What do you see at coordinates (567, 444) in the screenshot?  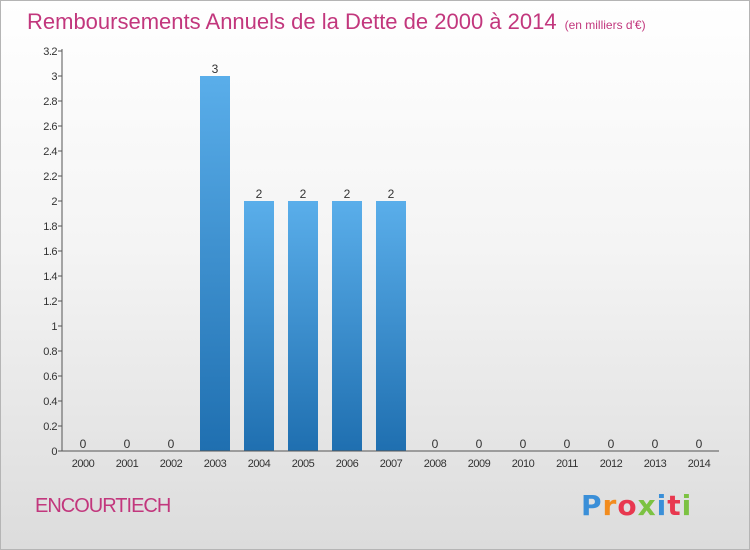 I see `data-label-2011: 0` at bounding box center [567, 444].